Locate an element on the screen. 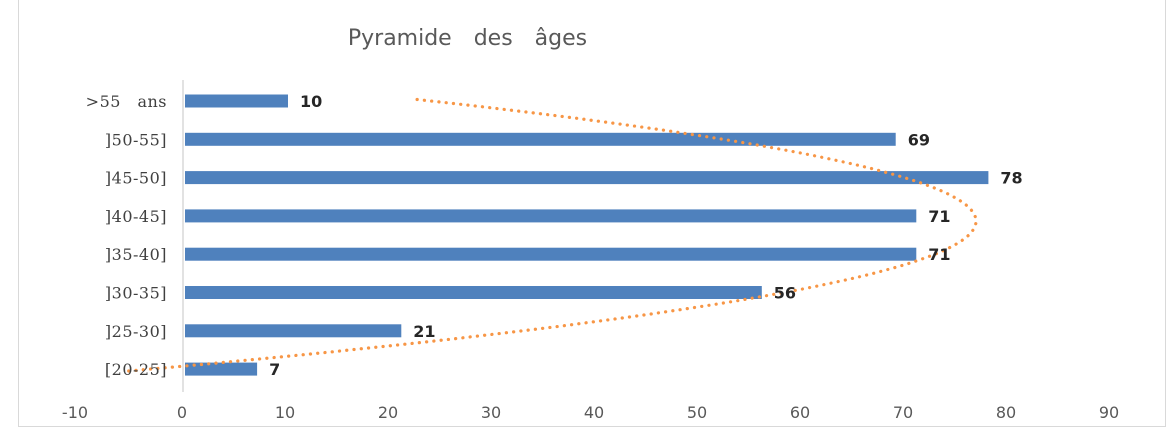 This screenshot has height=429, width=1170. bar->55 ans is located at coordinates (236, 101).